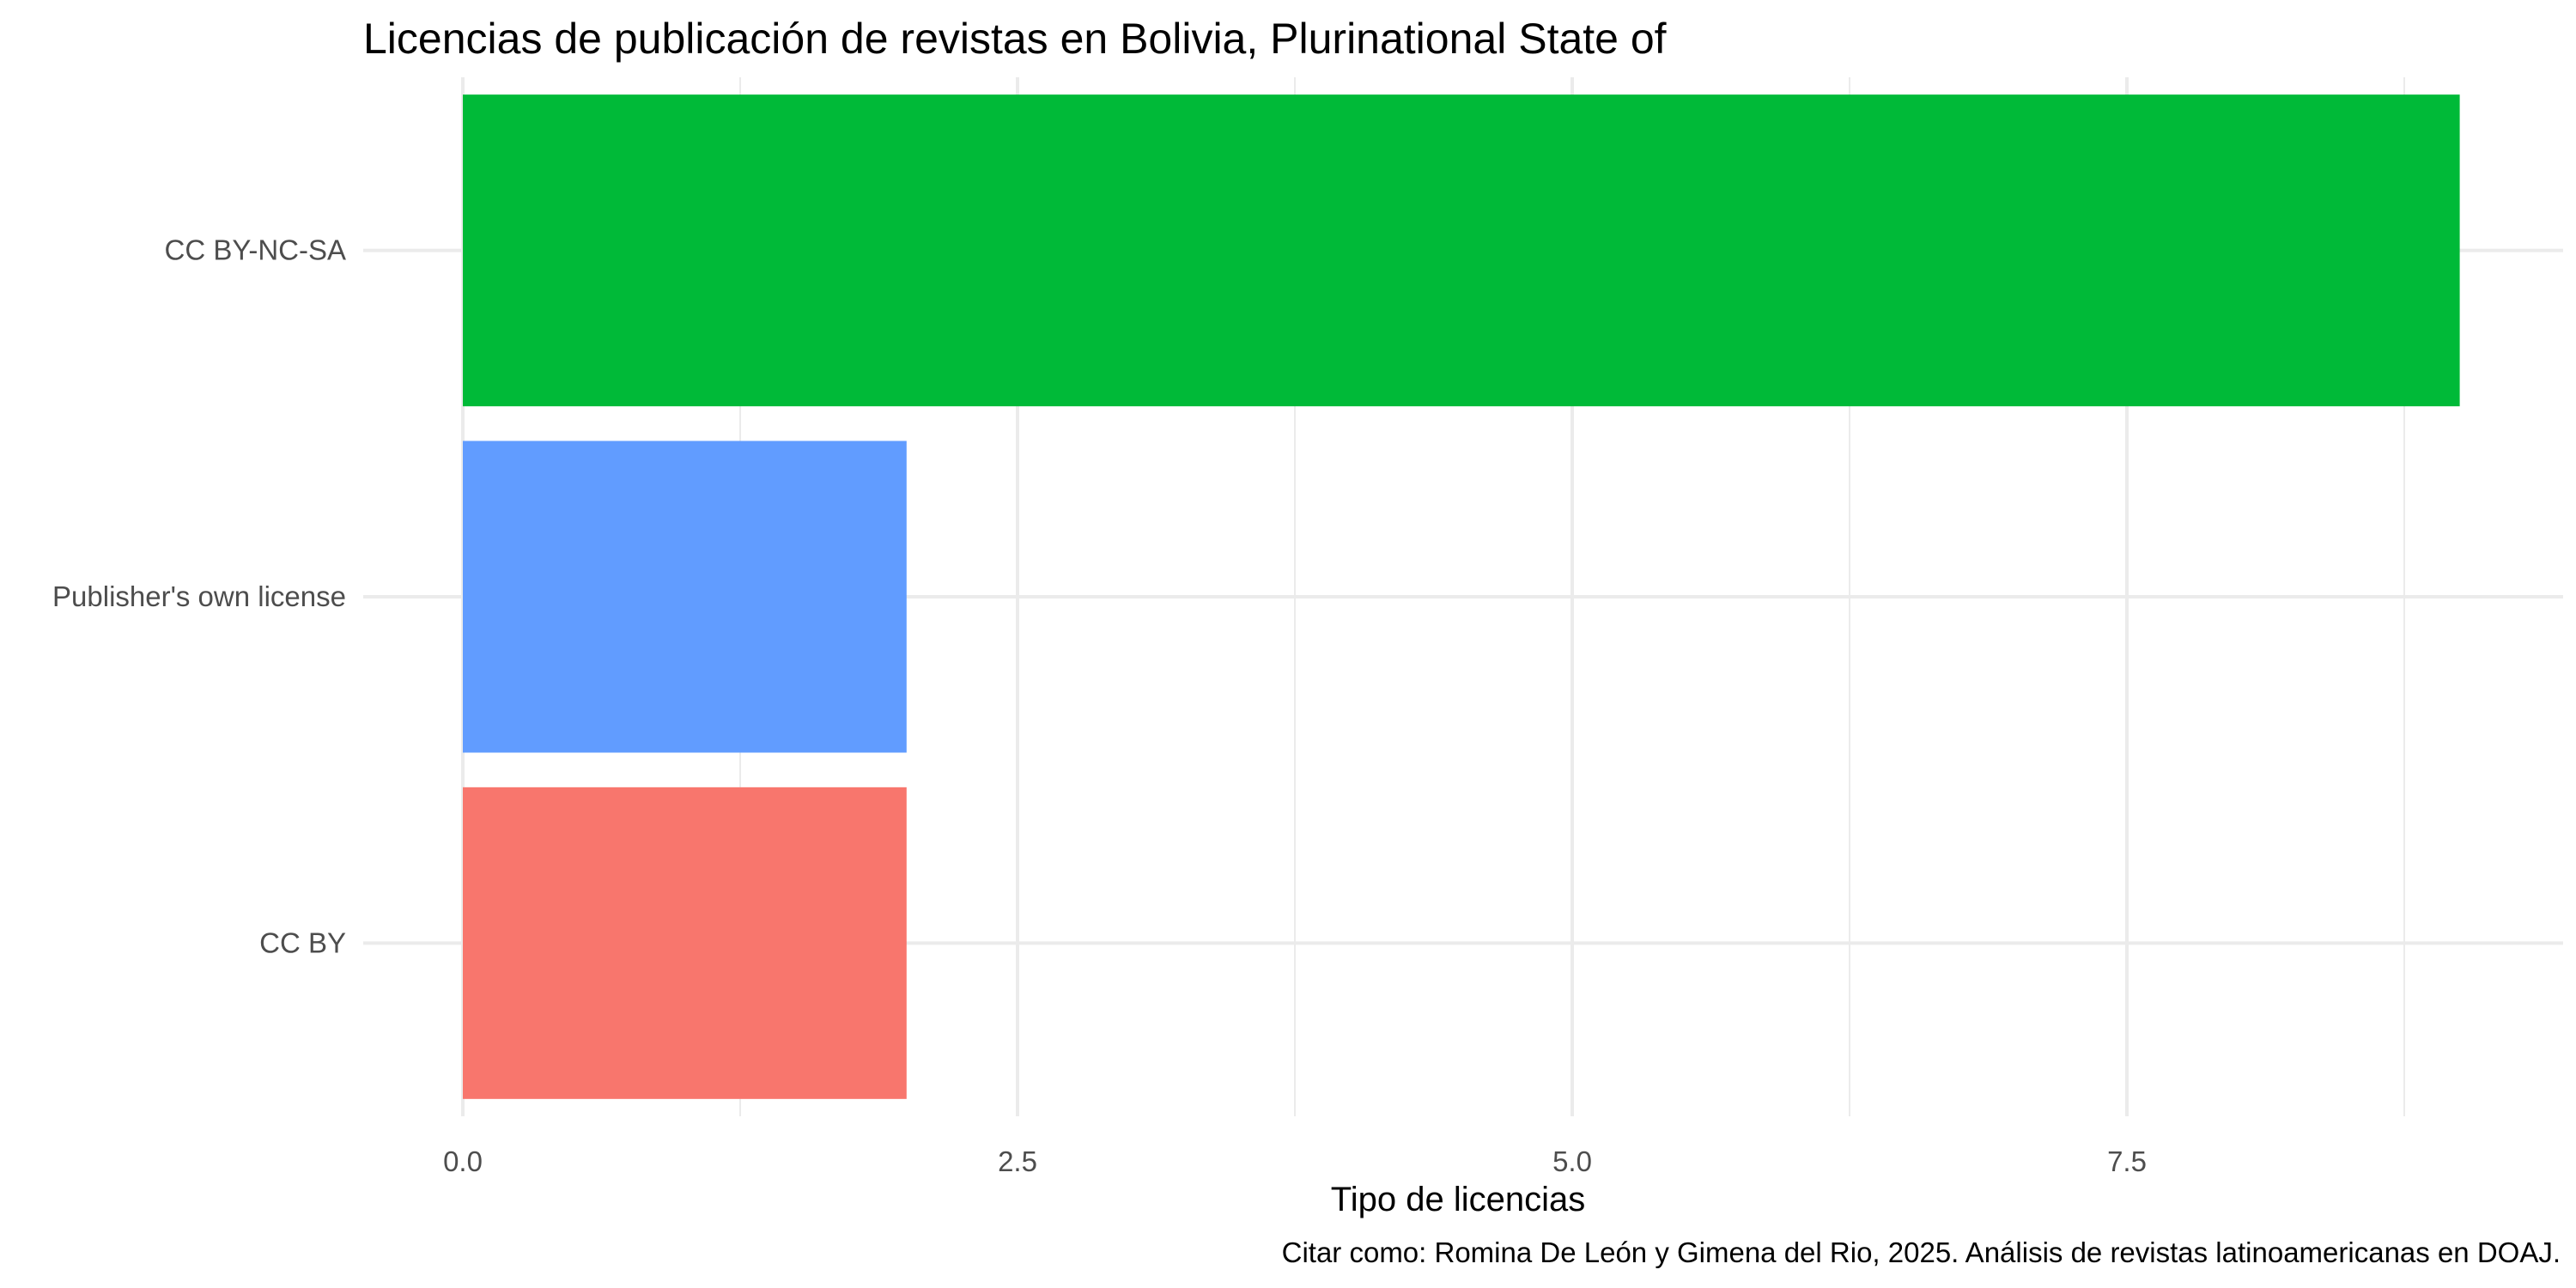 Image resolution: width=2576 pixels, height=1288 pixels. What do you see at coordinates (2127, 1161) in the screenshot?
I see `x-tick-label: 7.5` at bounding box center [2127, 1161].